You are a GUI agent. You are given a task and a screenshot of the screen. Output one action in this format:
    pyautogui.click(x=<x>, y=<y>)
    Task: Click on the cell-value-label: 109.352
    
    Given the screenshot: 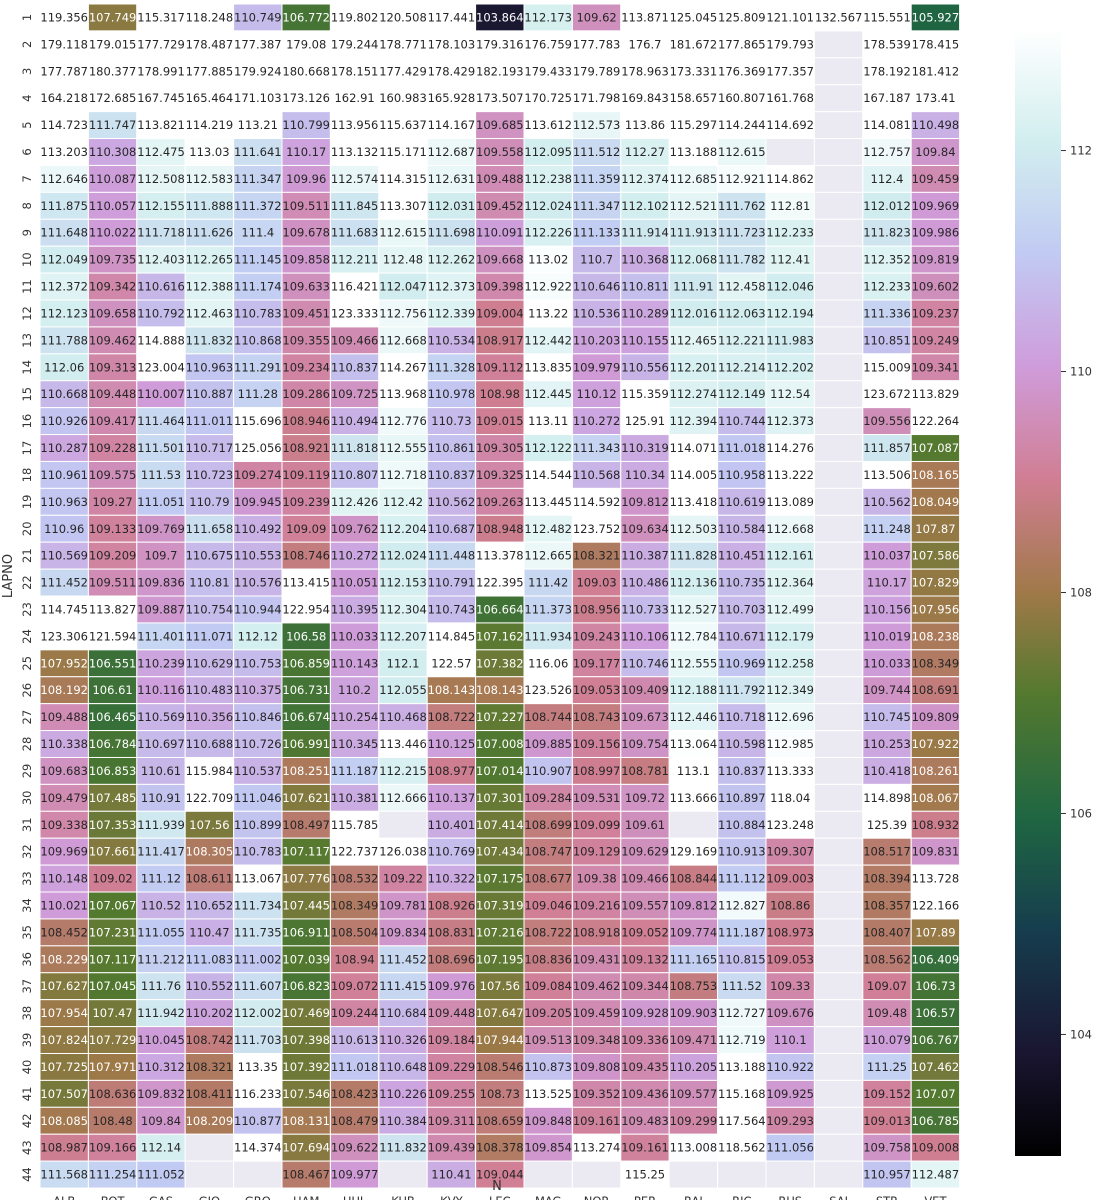 What is the action you would take?
    pyautogui.click(x=597, y=1094)
    